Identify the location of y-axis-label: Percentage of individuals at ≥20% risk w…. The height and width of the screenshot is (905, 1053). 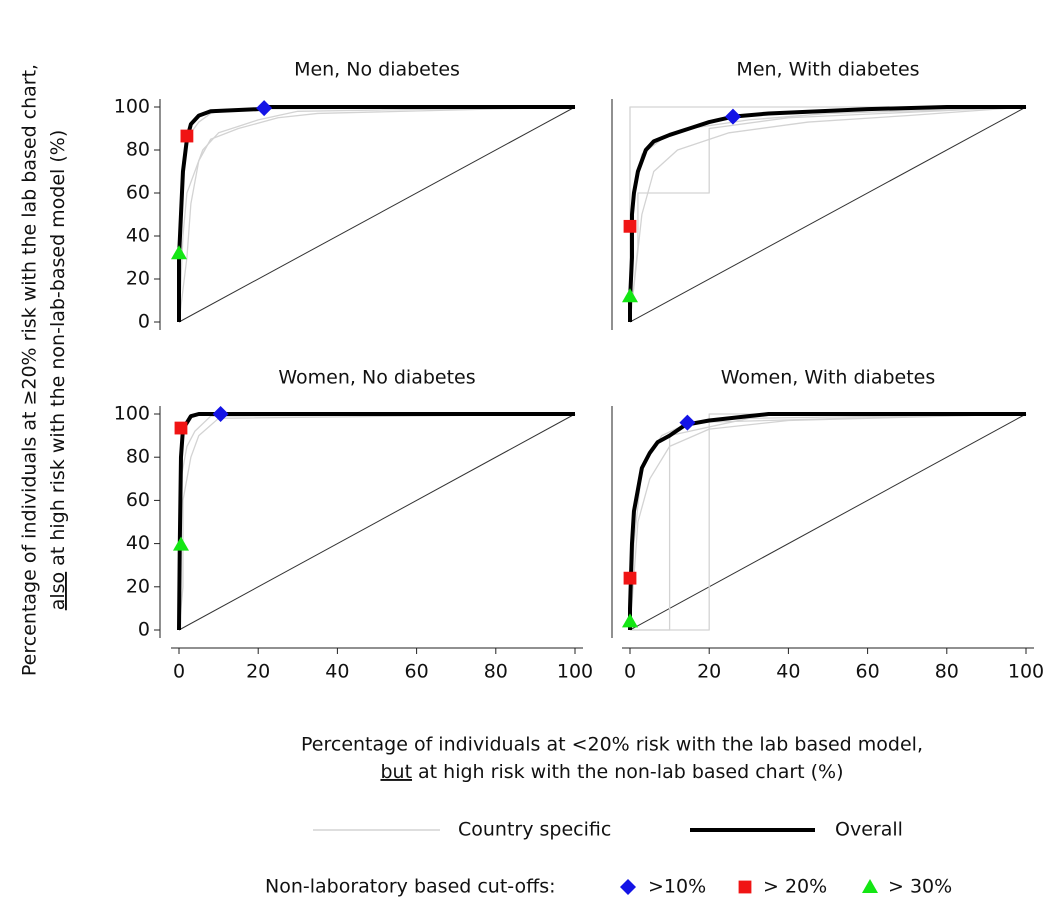
(30, 370).